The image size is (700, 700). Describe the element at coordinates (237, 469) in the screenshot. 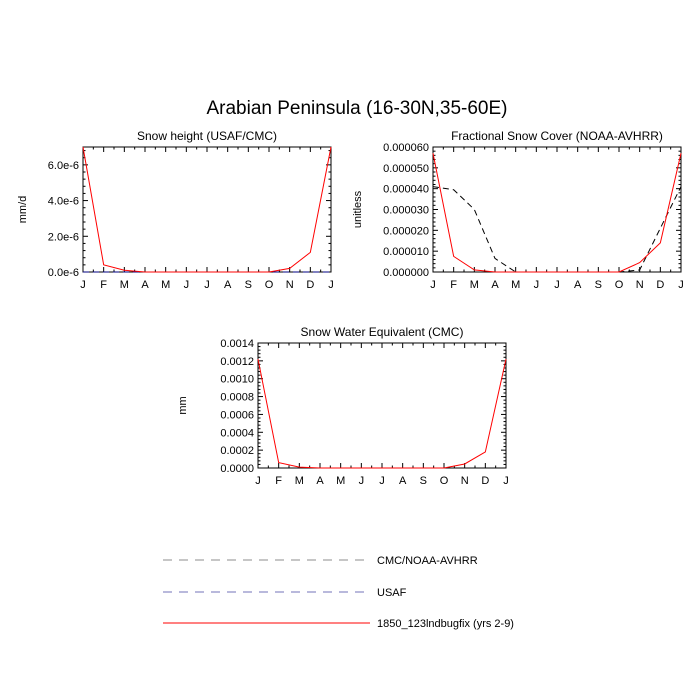

I see `y-tick-label: 0.0000` at that location.